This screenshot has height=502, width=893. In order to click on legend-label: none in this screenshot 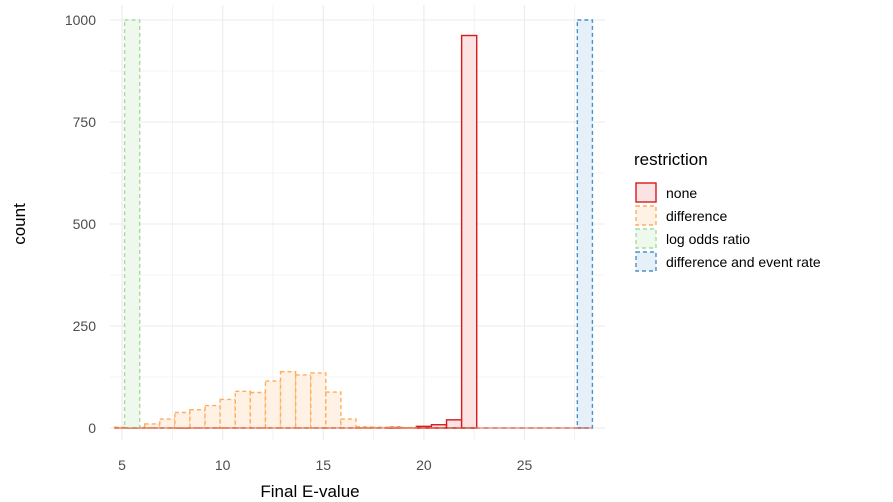, I will do `click(681, 193)`.